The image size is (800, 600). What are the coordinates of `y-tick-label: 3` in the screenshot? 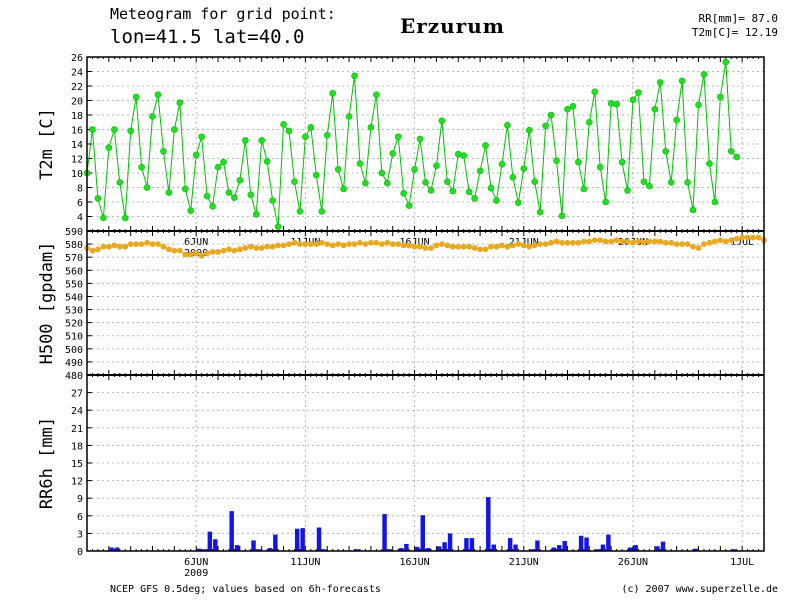 It's located at (80, 534).